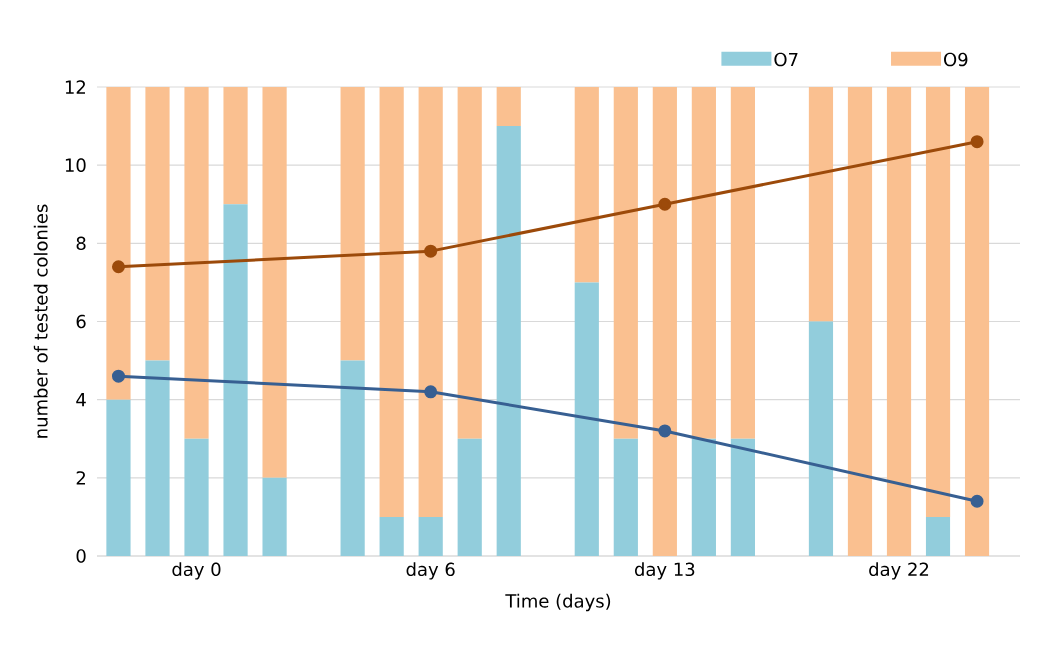 The height and width of the screenshot is (655, 1061). What do you see at coordinates (81, 556) in the screenshot?
I see `y-tick-label: 0` at bounding box center [81, 556].